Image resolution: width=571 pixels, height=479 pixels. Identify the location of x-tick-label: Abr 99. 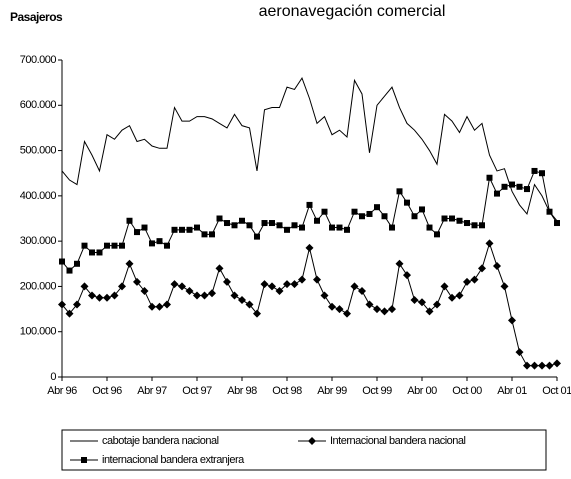
(332, 391).